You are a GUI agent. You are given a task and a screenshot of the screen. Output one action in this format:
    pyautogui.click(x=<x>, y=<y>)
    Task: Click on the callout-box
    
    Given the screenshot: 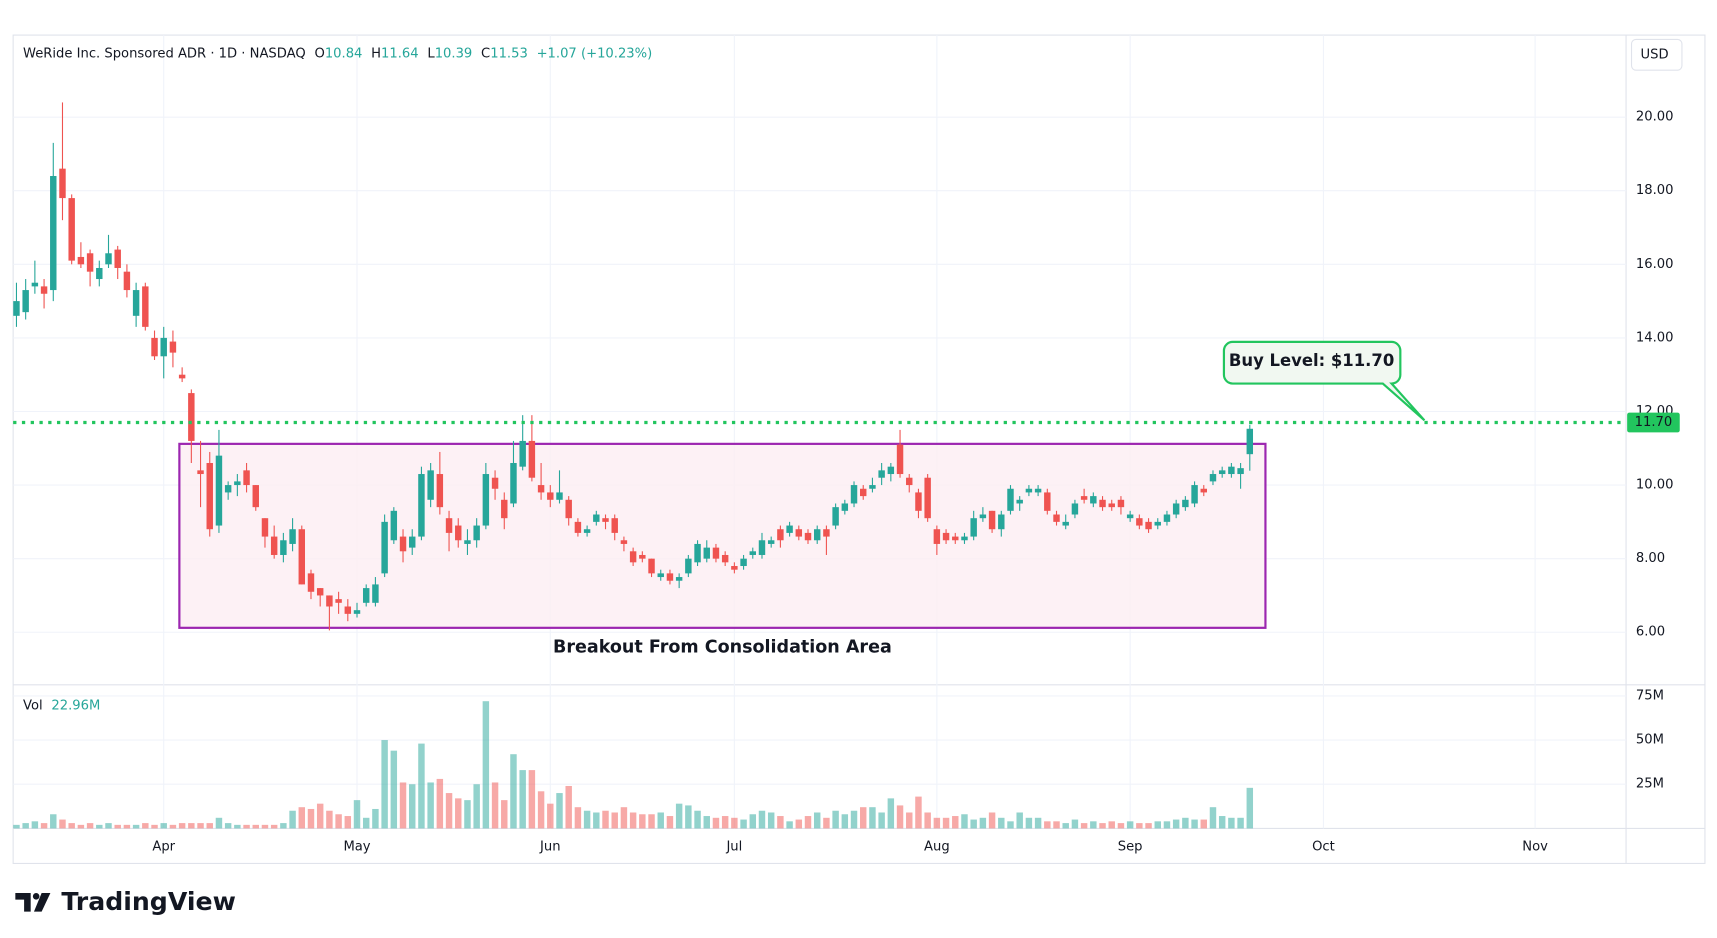 What is the action you would take?
    pyautogui.click(x=1324, y=381)
    